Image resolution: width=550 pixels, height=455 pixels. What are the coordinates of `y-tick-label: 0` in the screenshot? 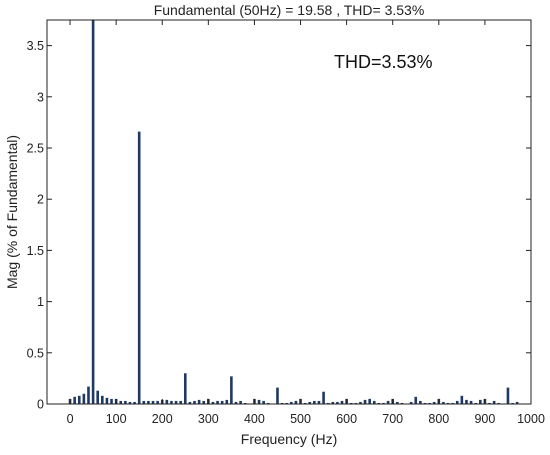 It's located at (40, 405).